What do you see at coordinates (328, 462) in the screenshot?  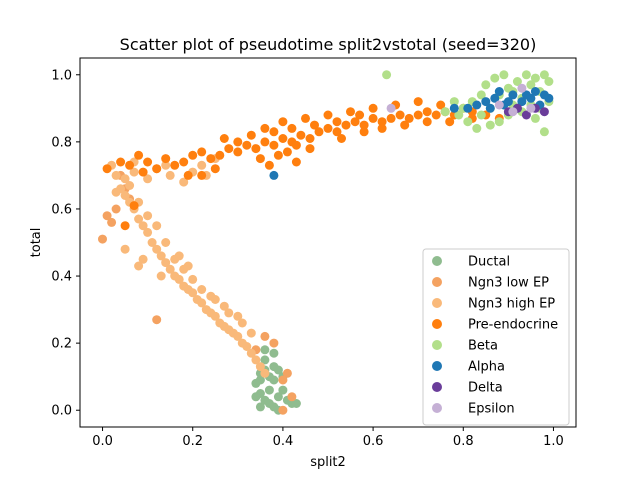 I see `x-axis-label: split2` at bounding box center [328, 462].